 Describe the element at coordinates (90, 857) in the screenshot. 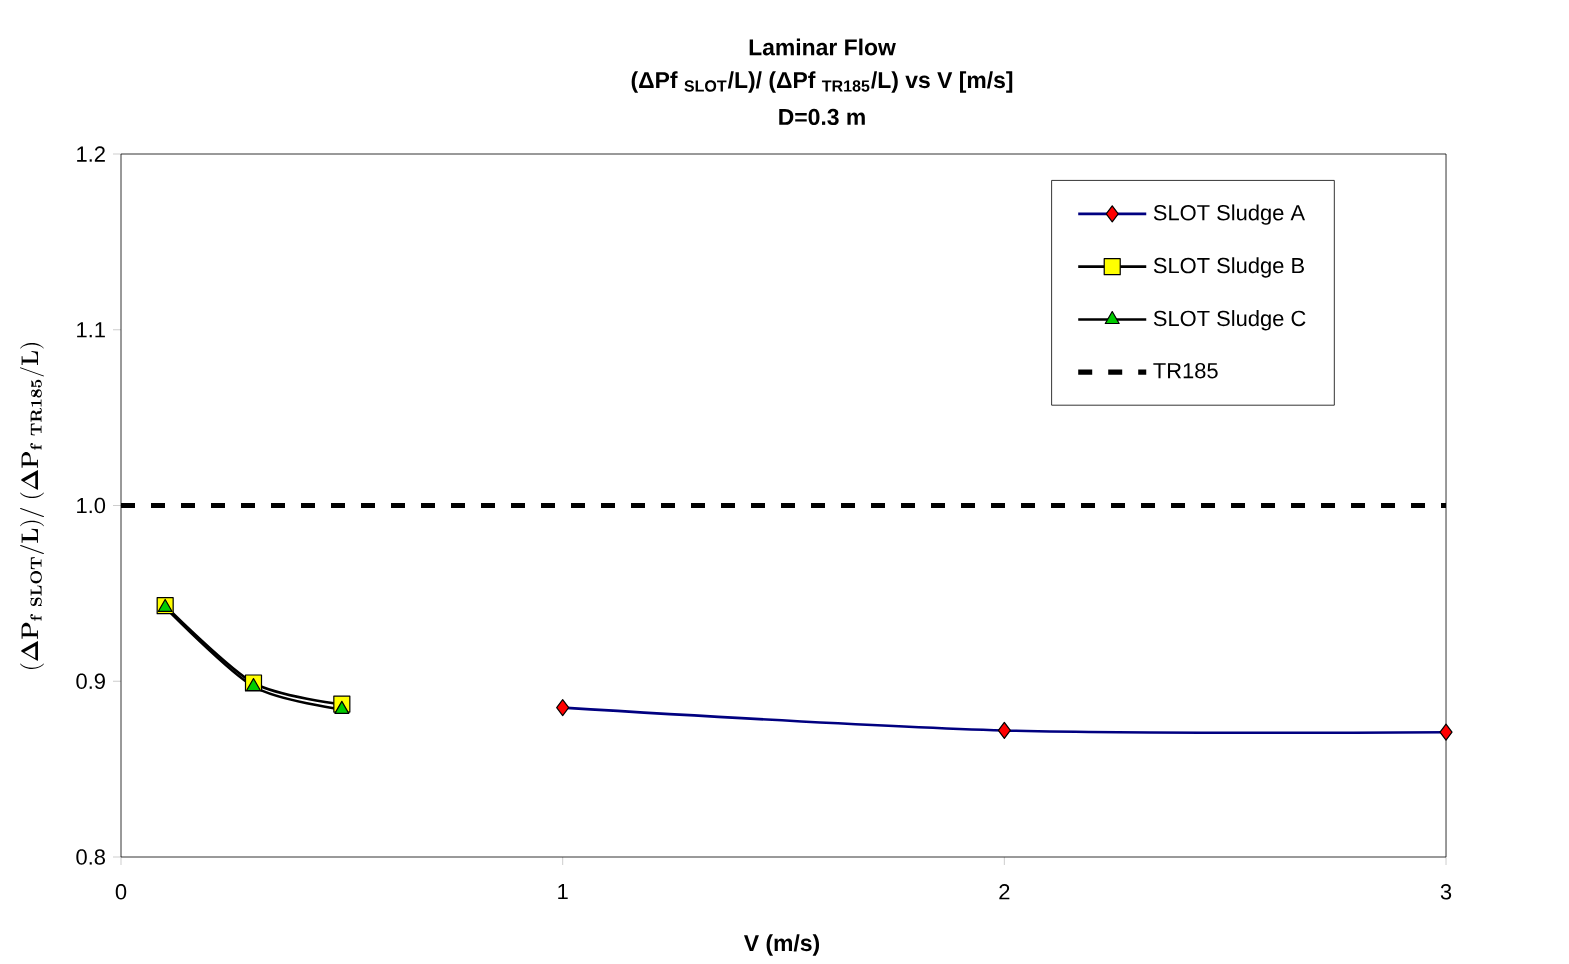

I see `y-tick-label: 0.8` at that location.